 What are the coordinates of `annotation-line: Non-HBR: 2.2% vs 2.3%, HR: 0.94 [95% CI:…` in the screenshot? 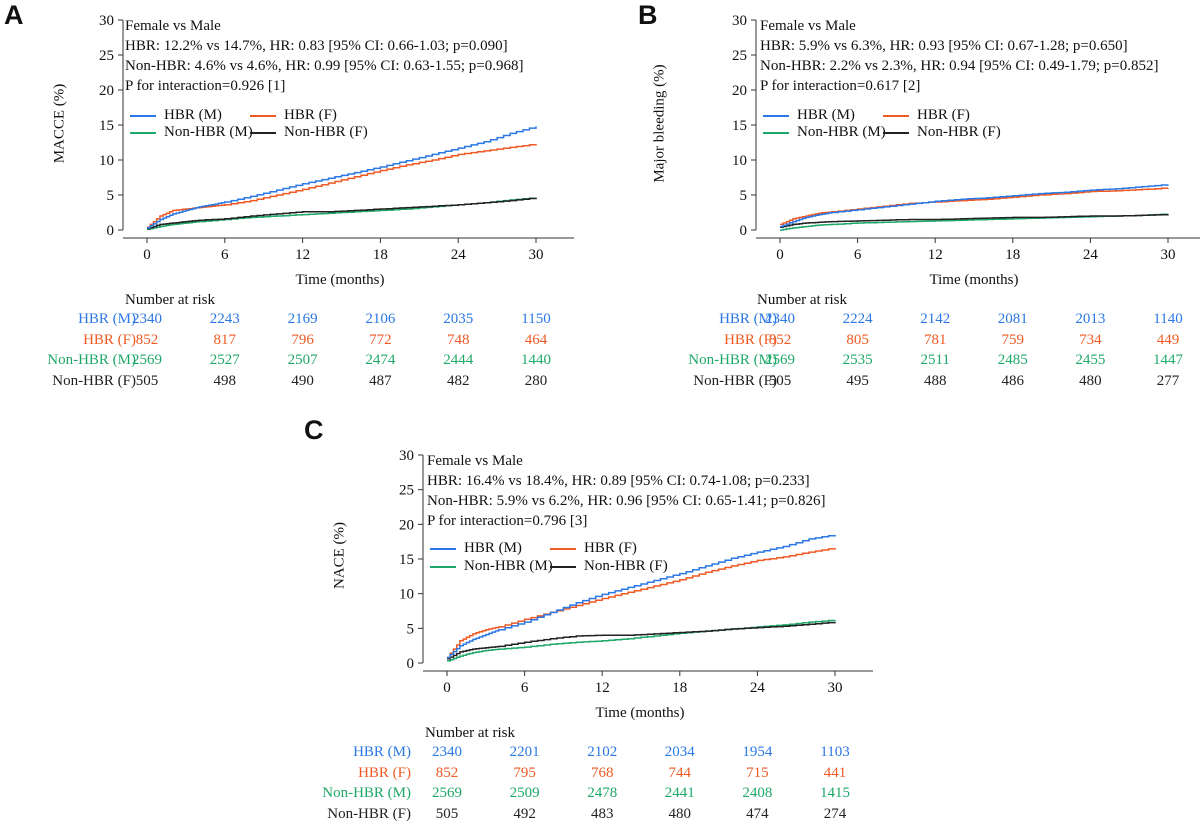 It's located at (959, 66).